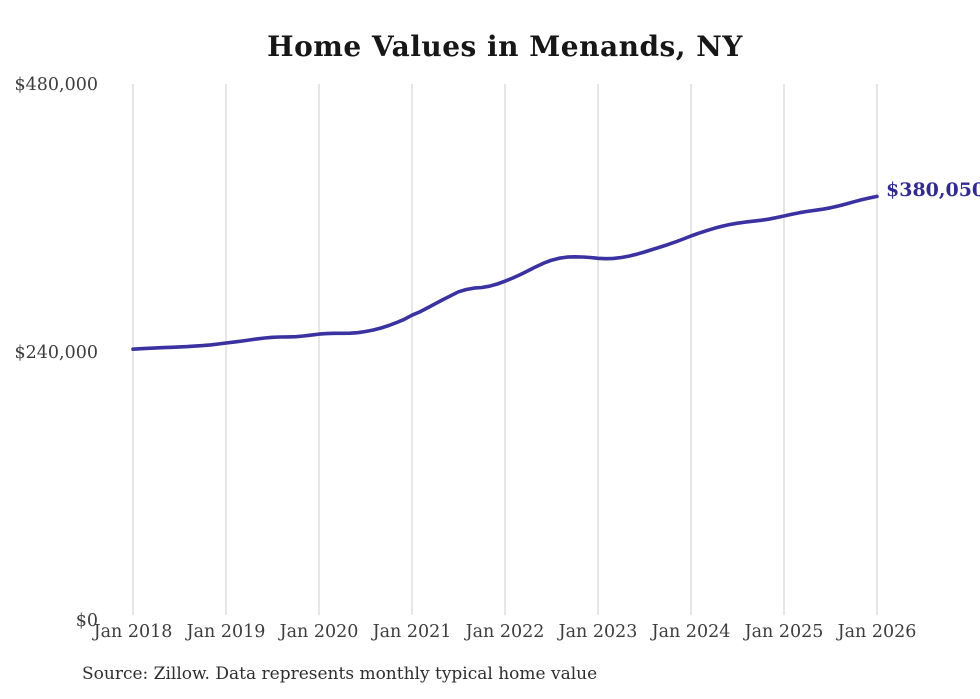  I want to click on x-tick-jan-2025: Jan 2025, so click(784, 632).